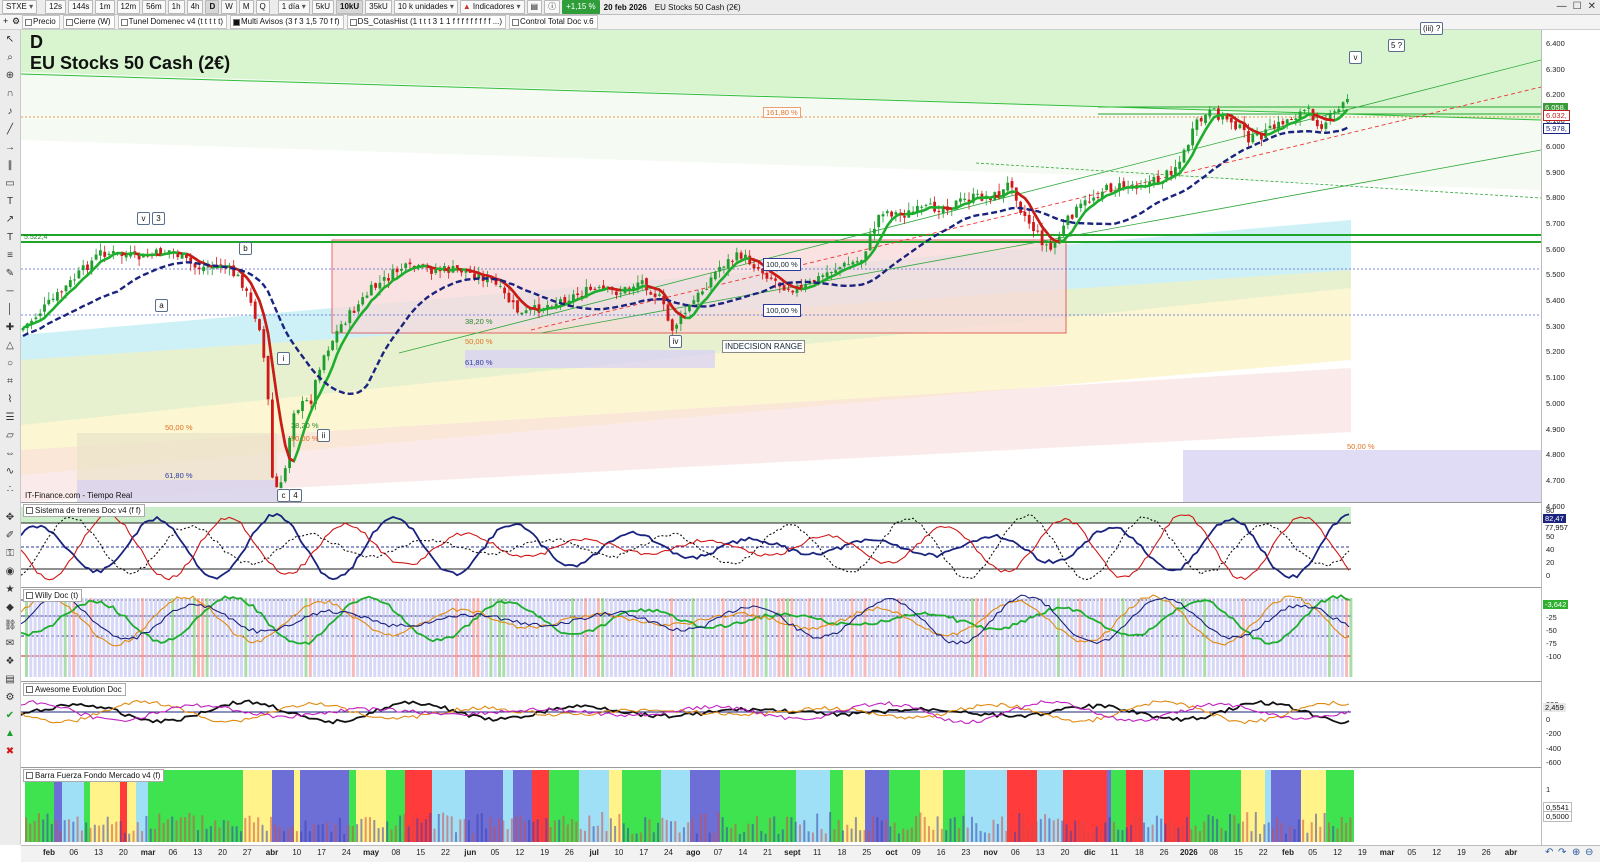 This screenshot has height=862, width=1600. Describe the element at coordinates (378, 7) in the screenshot. I see `volume-unit-35ku: 35kU` at that location.